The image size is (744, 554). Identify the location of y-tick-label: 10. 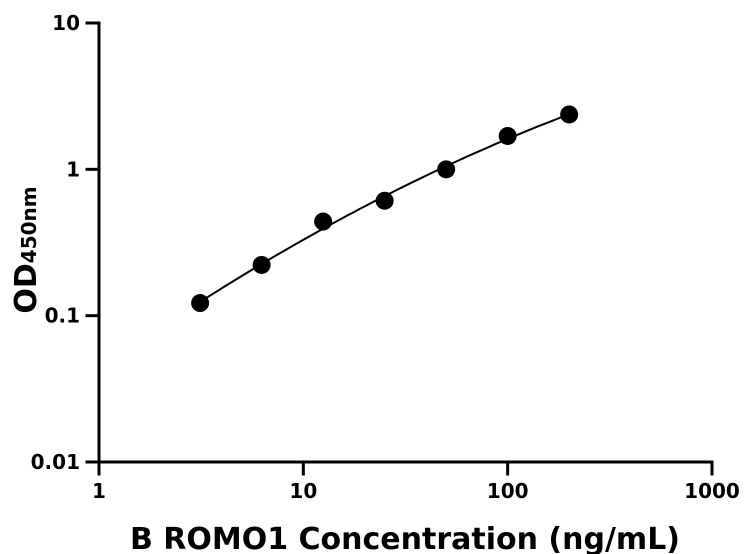
(66, 23).